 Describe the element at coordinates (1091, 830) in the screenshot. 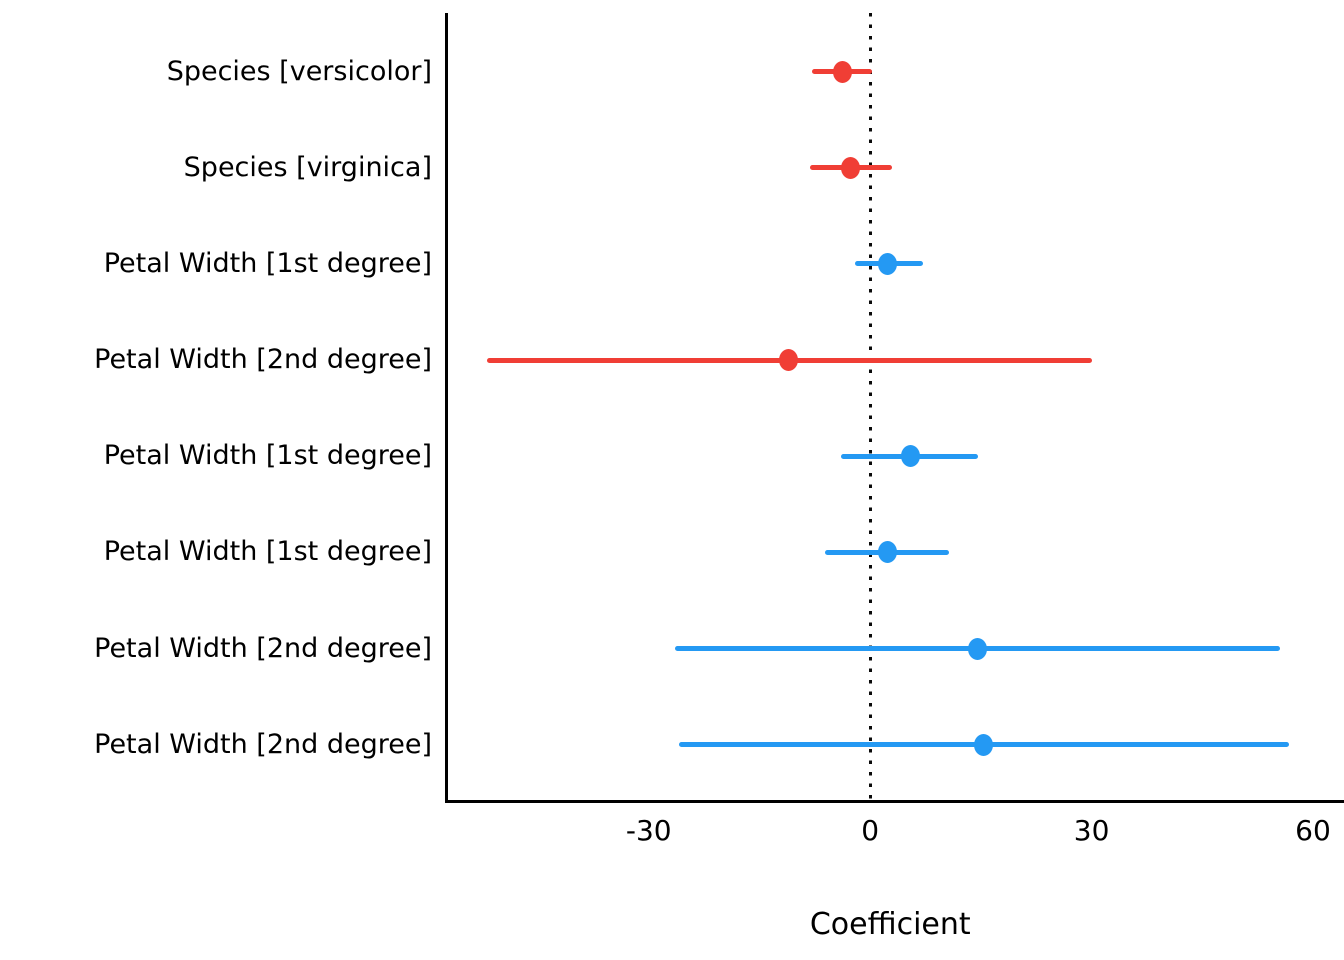

I see `x-tick-label: 30` at that location.